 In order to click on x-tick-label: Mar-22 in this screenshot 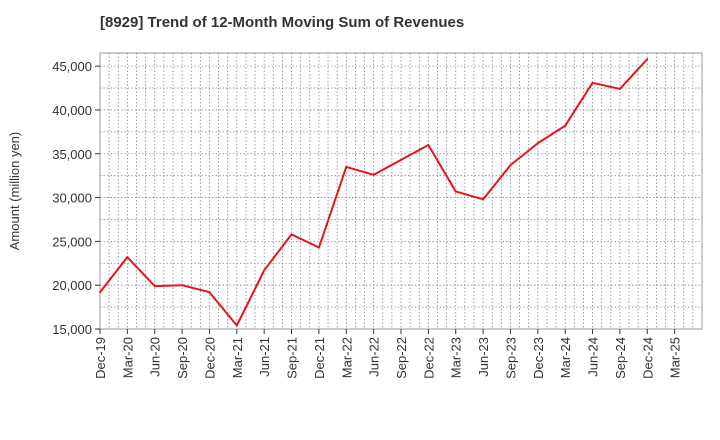, I will do `click(346, 357)`.